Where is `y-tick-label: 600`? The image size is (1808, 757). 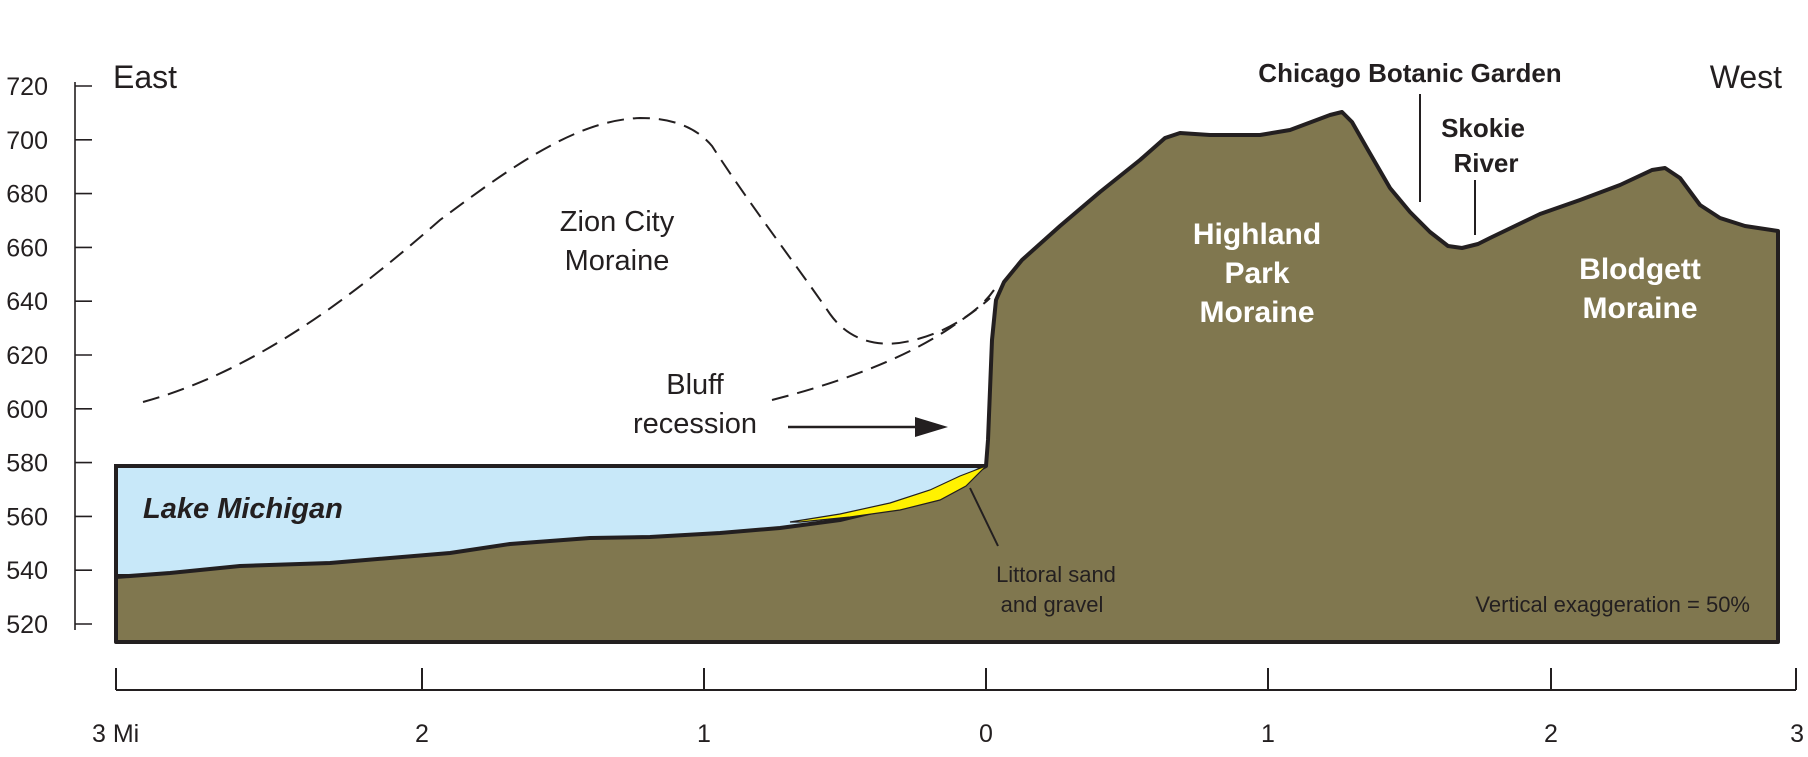 y-tick-label: 600 is located at coordinates (27, 410).